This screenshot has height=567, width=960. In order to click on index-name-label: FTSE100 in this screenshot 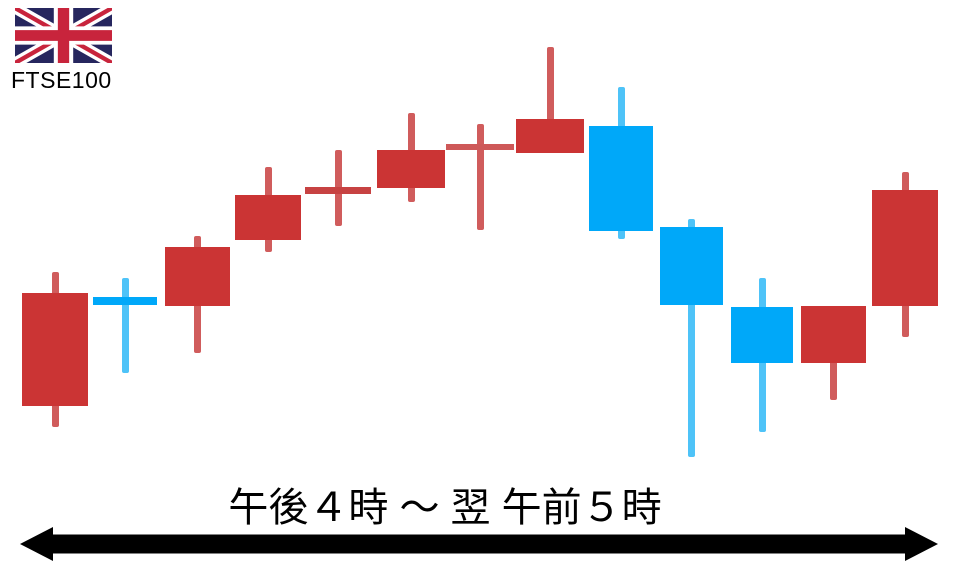, I will do `click(61, 80)`.